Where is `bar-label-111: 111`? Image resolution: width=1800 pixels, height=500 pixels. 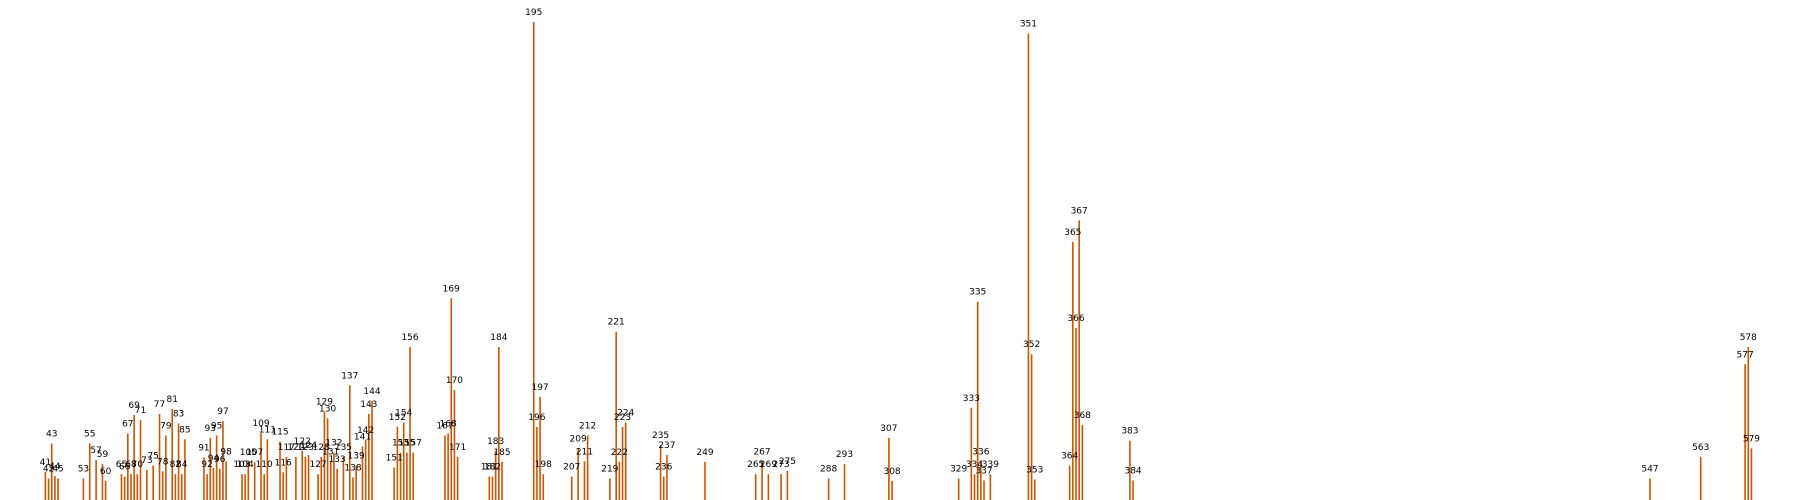
bar-label-111: 111 is located at coordinates (267, 430).